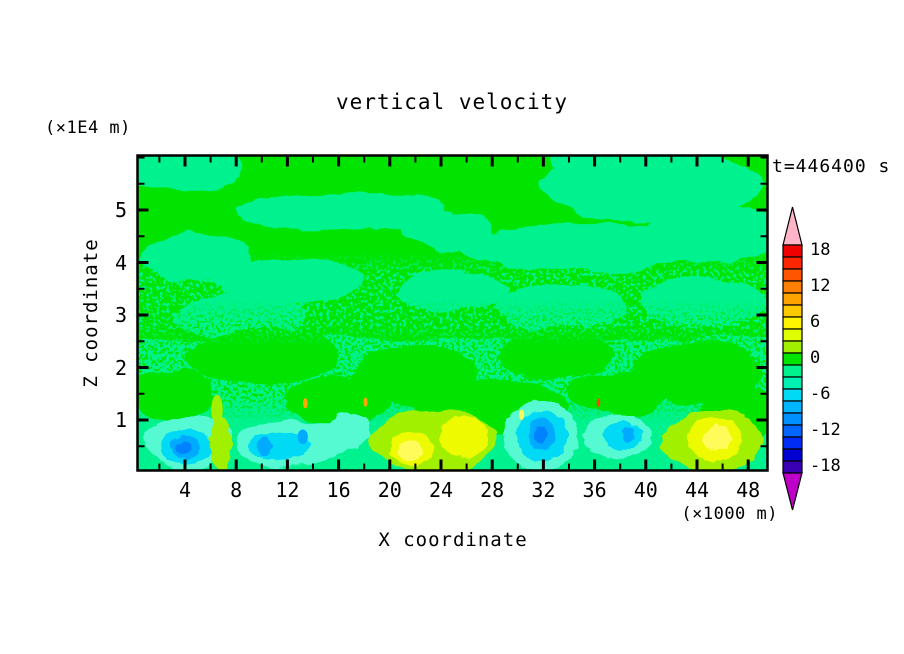 This screenshot has width=904, height=654. Describe the element at coordinates (452, 299) in the screenshot. I see `speckle-texture-mint` at that location.